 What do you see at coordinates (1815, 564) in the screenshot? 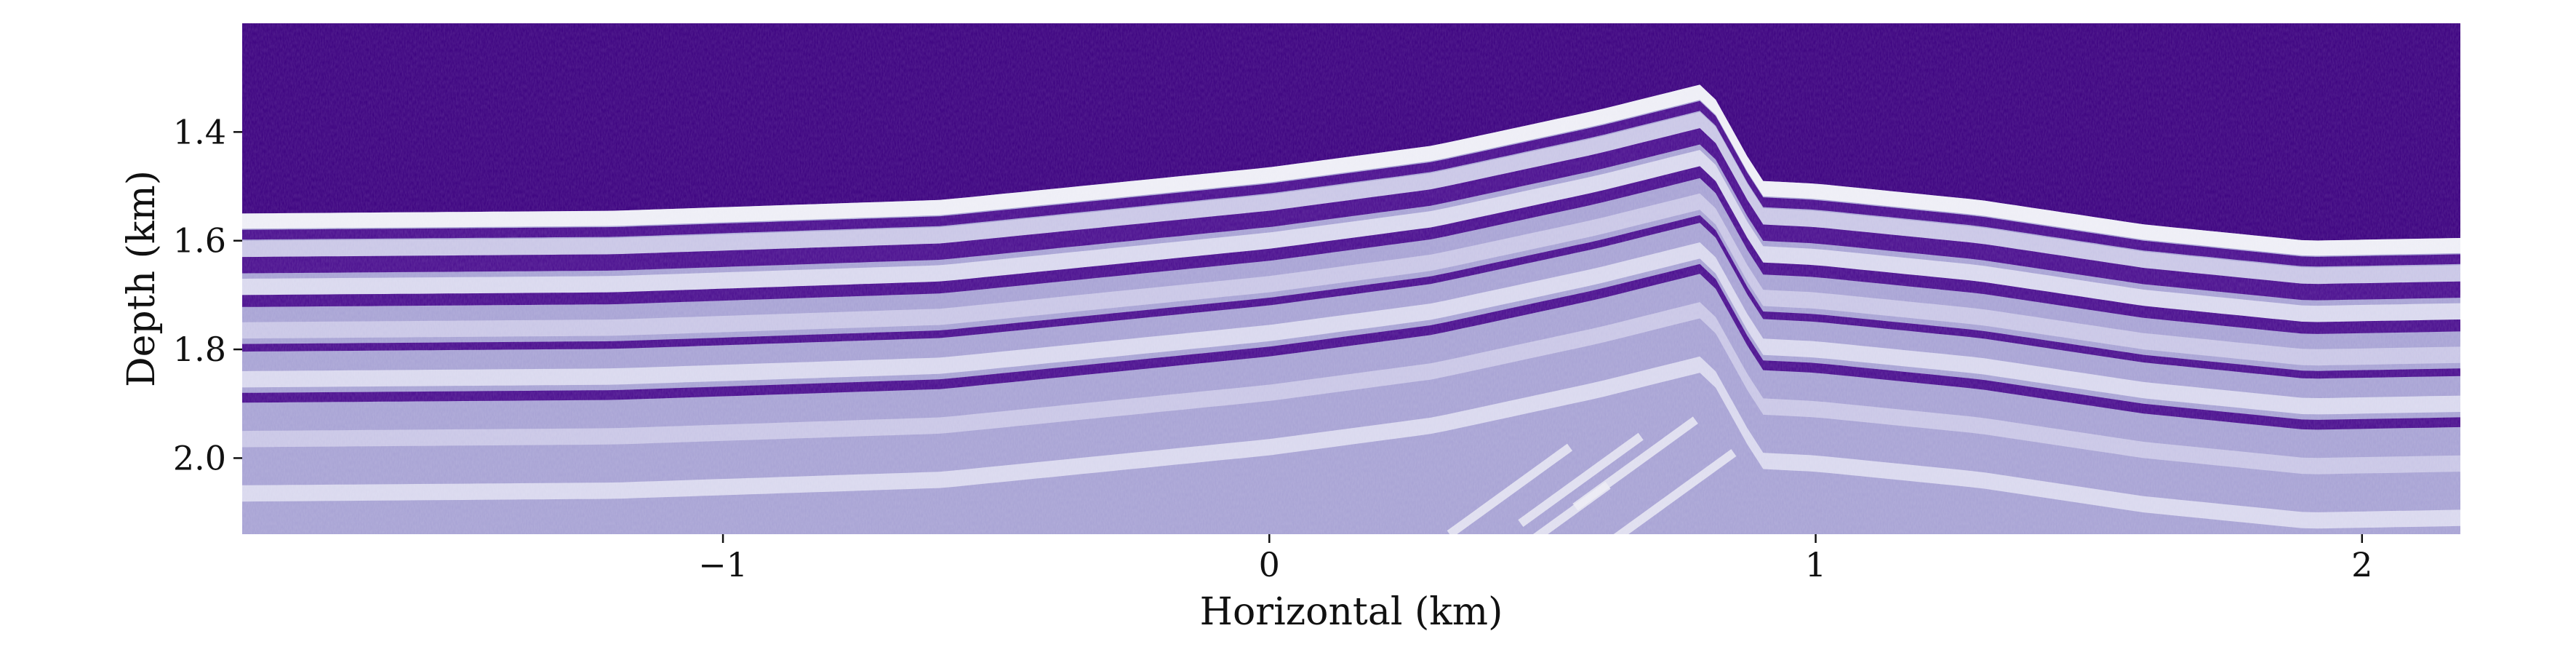
I see `x-tick-label: 1` at bounding box center [1815, 564].